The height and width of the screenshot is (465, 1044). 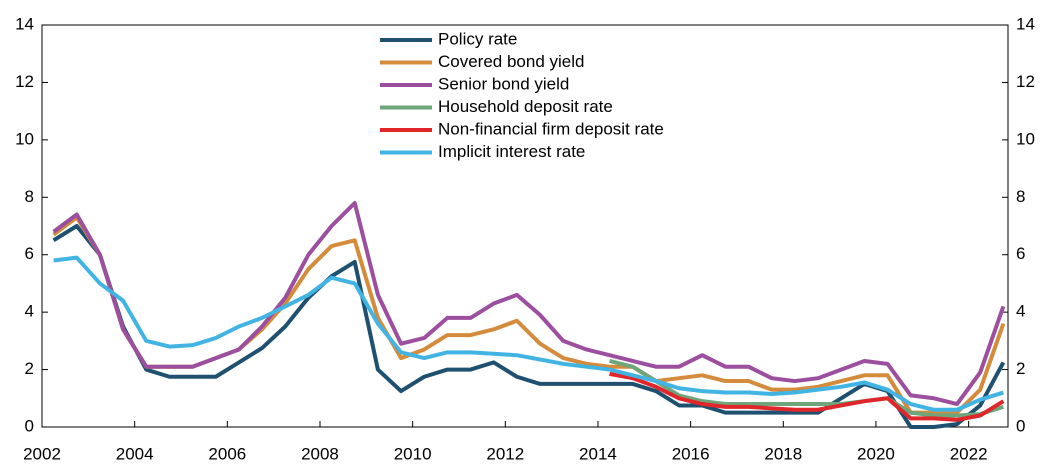 What do you see at coordinates (42, 453) in the screenshot?
I see `x-tick-label: 2002` at bounding box center [42, 453].